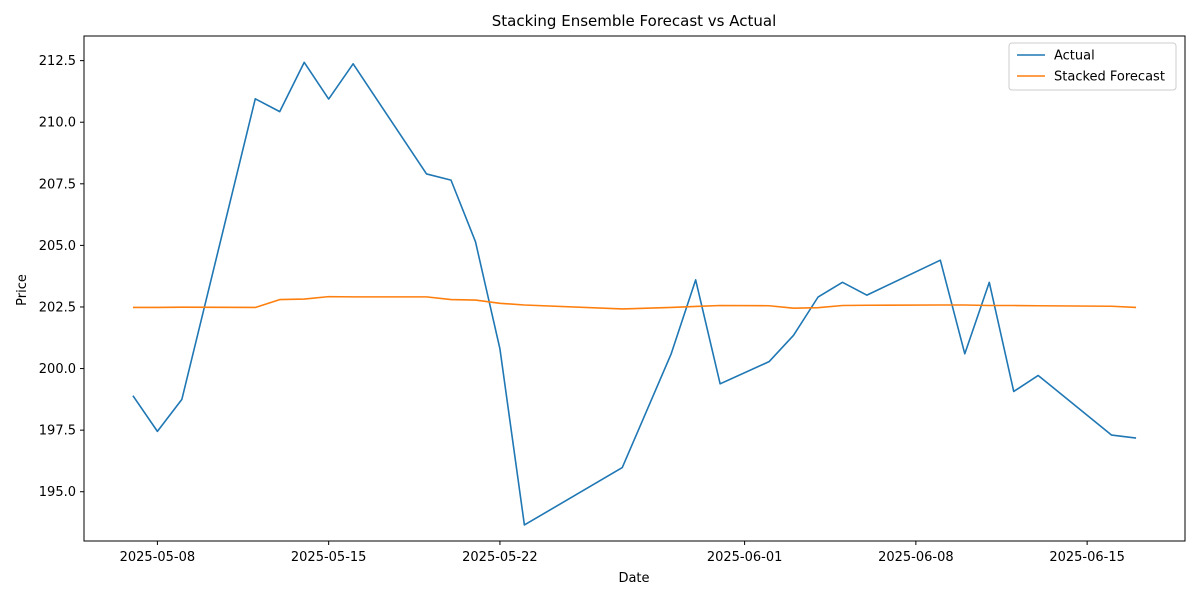  Describe the element at coordinates (61, 277) in the screenshot. I see `y-axis: 195.0 197.5 200.0 202.5 205.0 207.5 210.0 212.5` at that location.